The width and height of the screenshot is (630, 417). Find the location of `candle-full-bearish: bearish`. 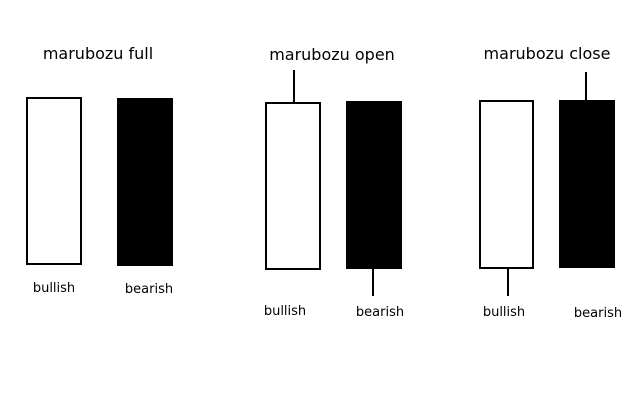

candle-full-bearish: bearish is located at coordinates (145, 197).